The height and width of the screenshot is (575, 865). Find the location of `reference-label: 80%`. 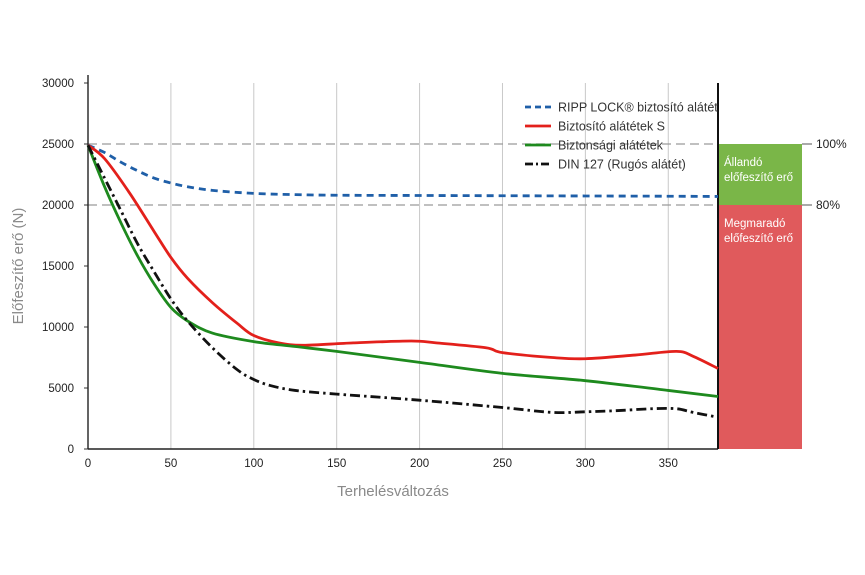

reference-label: 80% is located at coordinates (828, 205).